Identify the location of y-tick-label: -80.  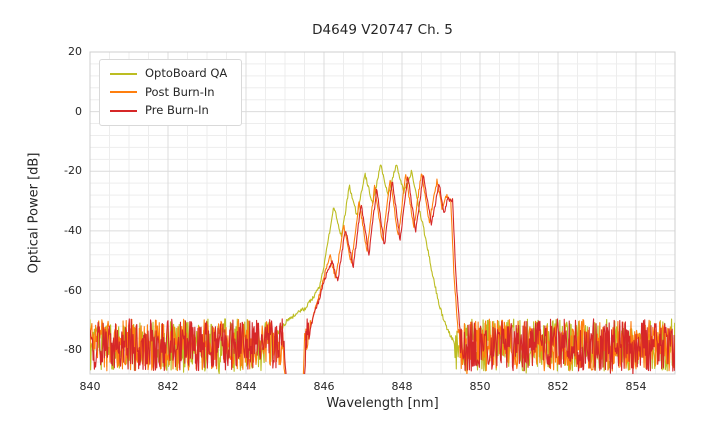
(73, 350).